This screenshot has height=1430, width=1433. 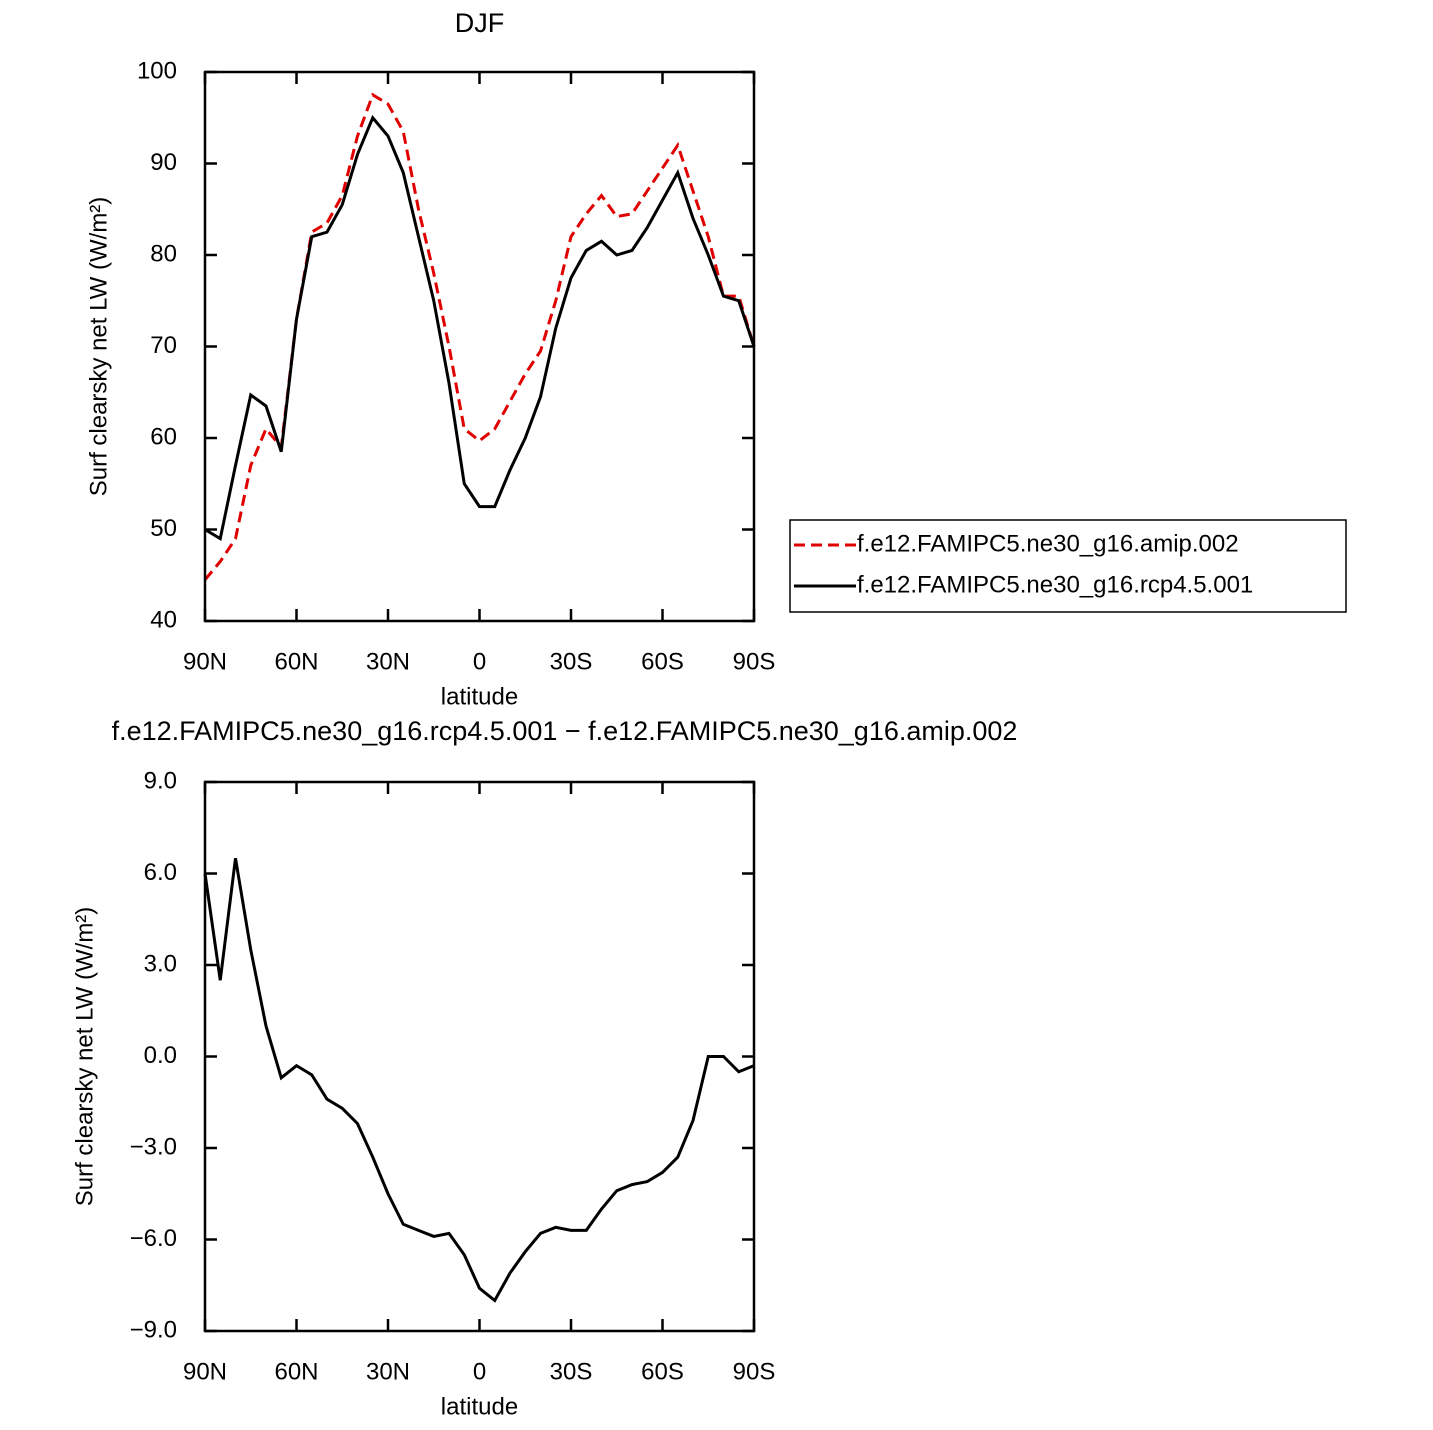 I want to click on y-tick-label: 9.0, so click(x=160, y=780).